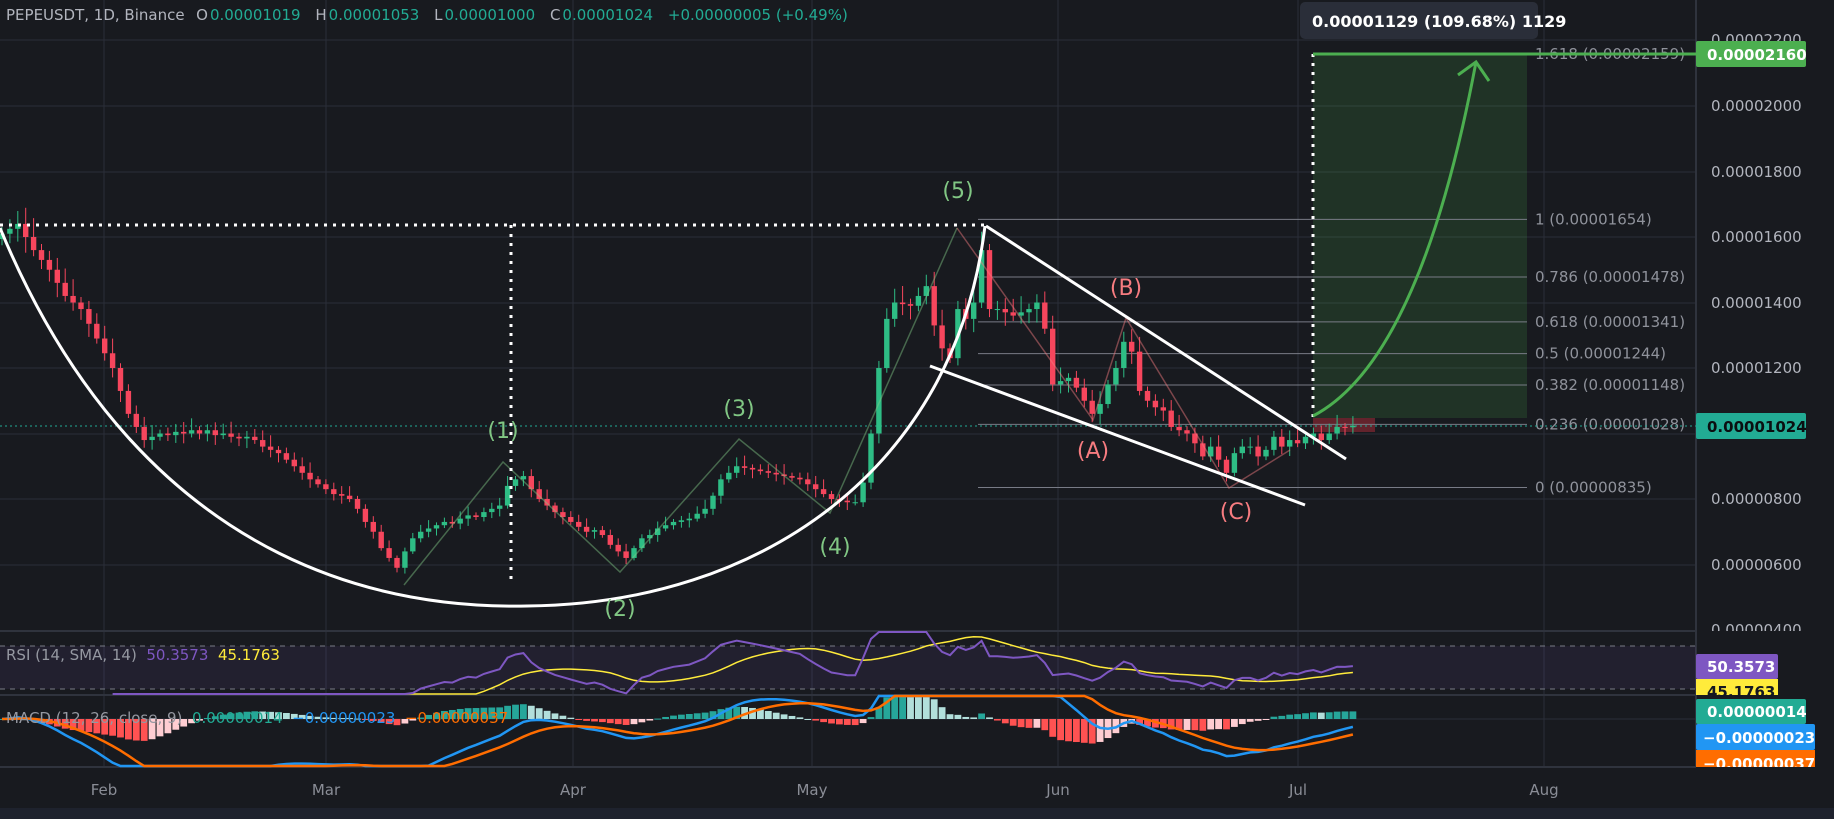 Image resolution: width=1834 pixels, height=819 pixels. Describe the element at coordinates (1166, 342) in the screenshot. I see `wedge-upper-line` at that location.